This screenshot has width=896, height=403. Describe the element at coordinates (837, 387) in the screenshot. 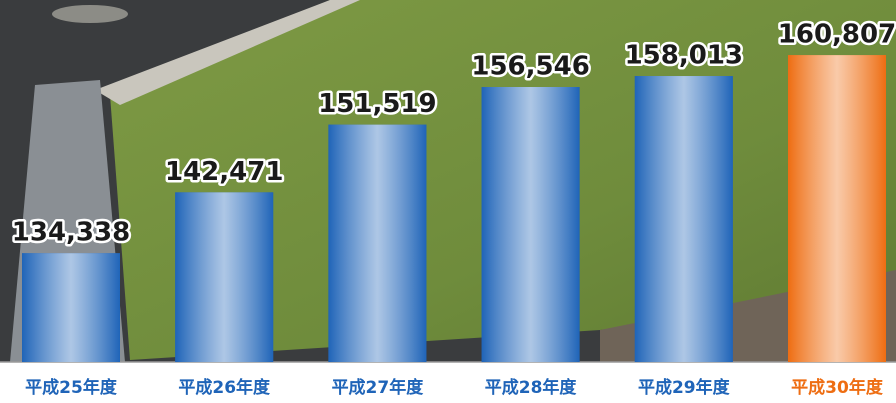

I see `x-tick-label: 平成30年度` at that location.